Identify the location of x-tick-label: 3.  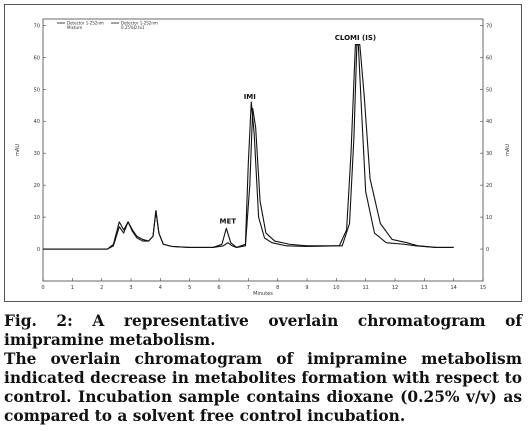
(130, 288).